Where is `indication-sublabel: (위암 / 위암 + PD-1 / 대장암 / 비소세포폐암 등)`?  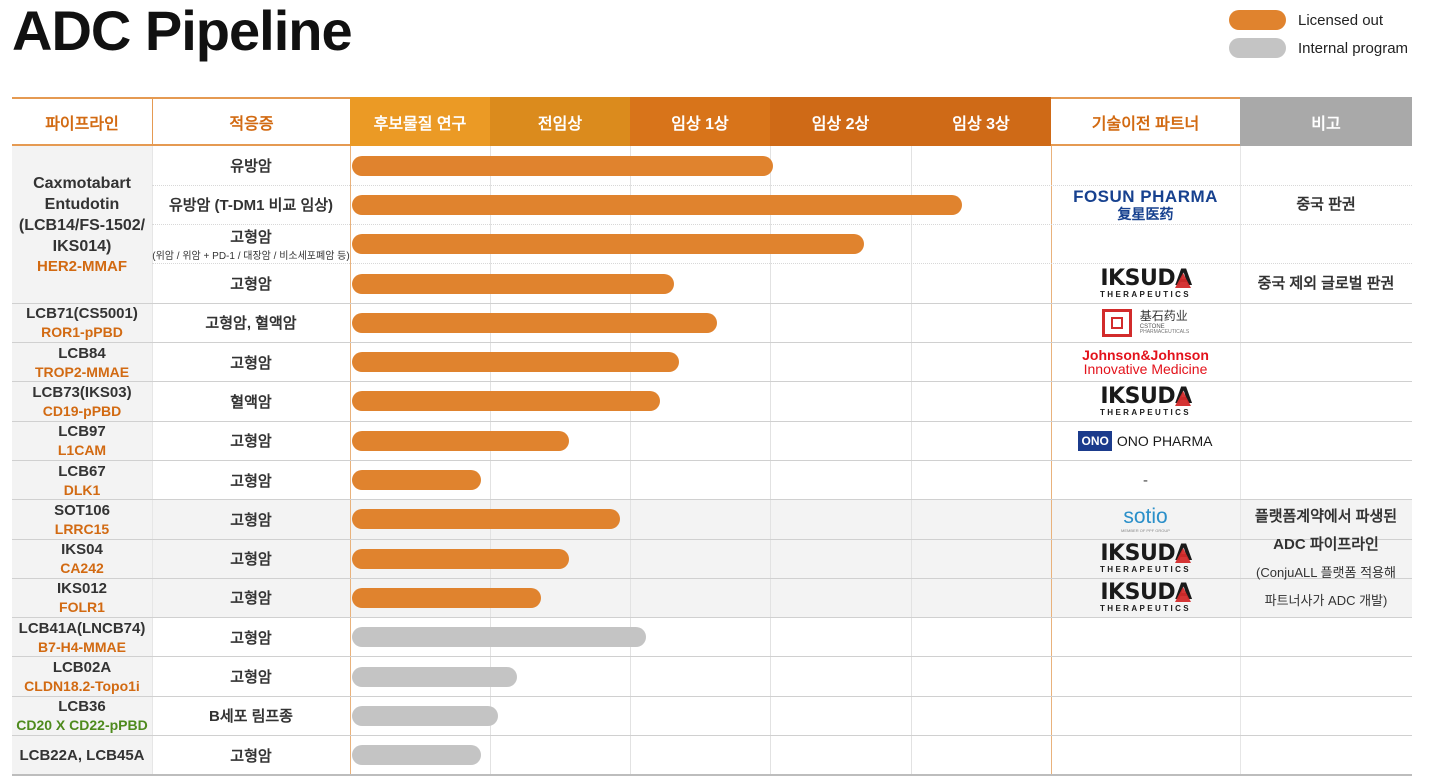
indication-sublabel: (위암 / 위암 + PD-1 / 대장암 / 비소세포폐암 등) is located at coordinates (251, 257).